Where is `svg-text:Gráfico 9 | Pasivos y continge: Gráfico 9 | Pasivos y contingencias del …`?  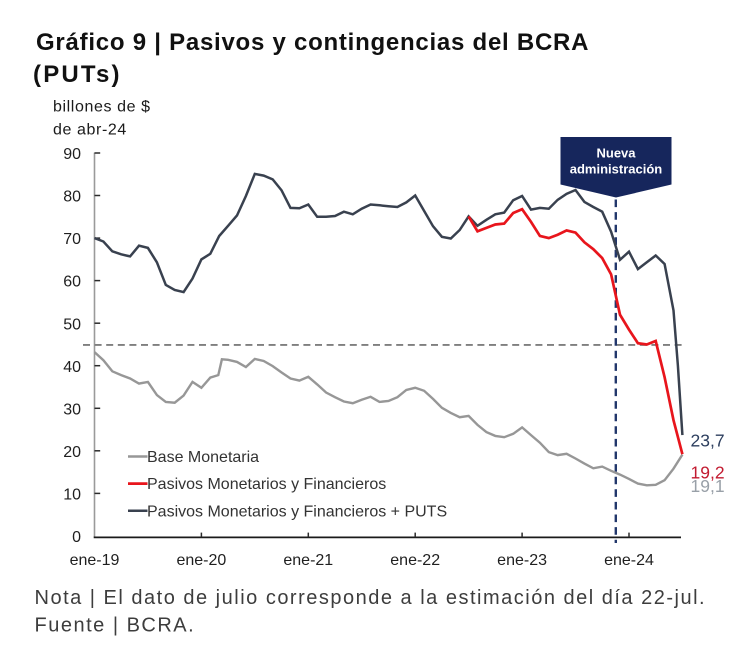
svg-text:Gráfico 9 | Pasivos y continge: Gráfico 9 | Pasivos y contingencias del … is located at coordinates (312, 42).